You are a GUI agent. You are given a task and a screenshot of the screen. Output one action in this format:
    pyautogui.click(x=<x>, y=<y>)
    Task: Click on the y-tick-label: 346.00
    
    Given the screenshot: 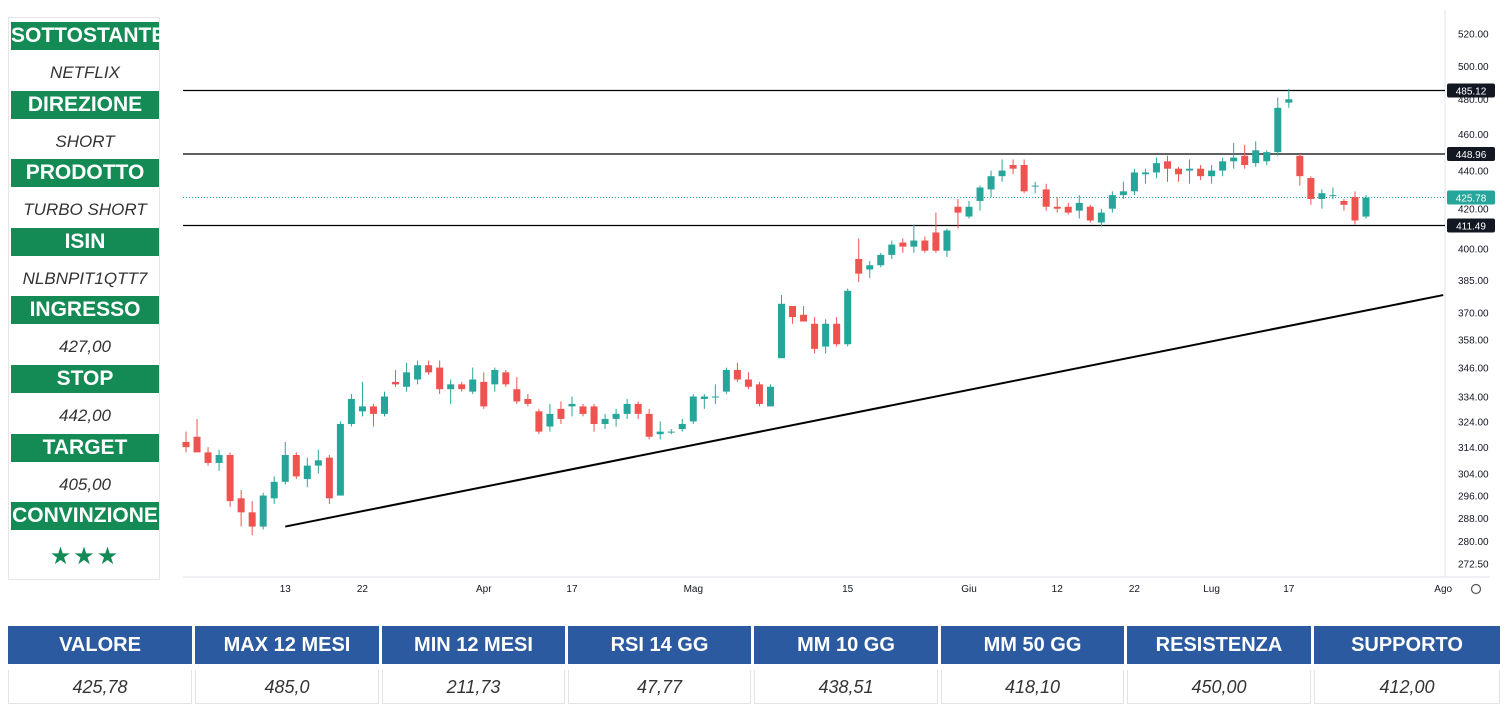 What is the action you would take?
    pyautogui.click(x=1473, y=369)
    